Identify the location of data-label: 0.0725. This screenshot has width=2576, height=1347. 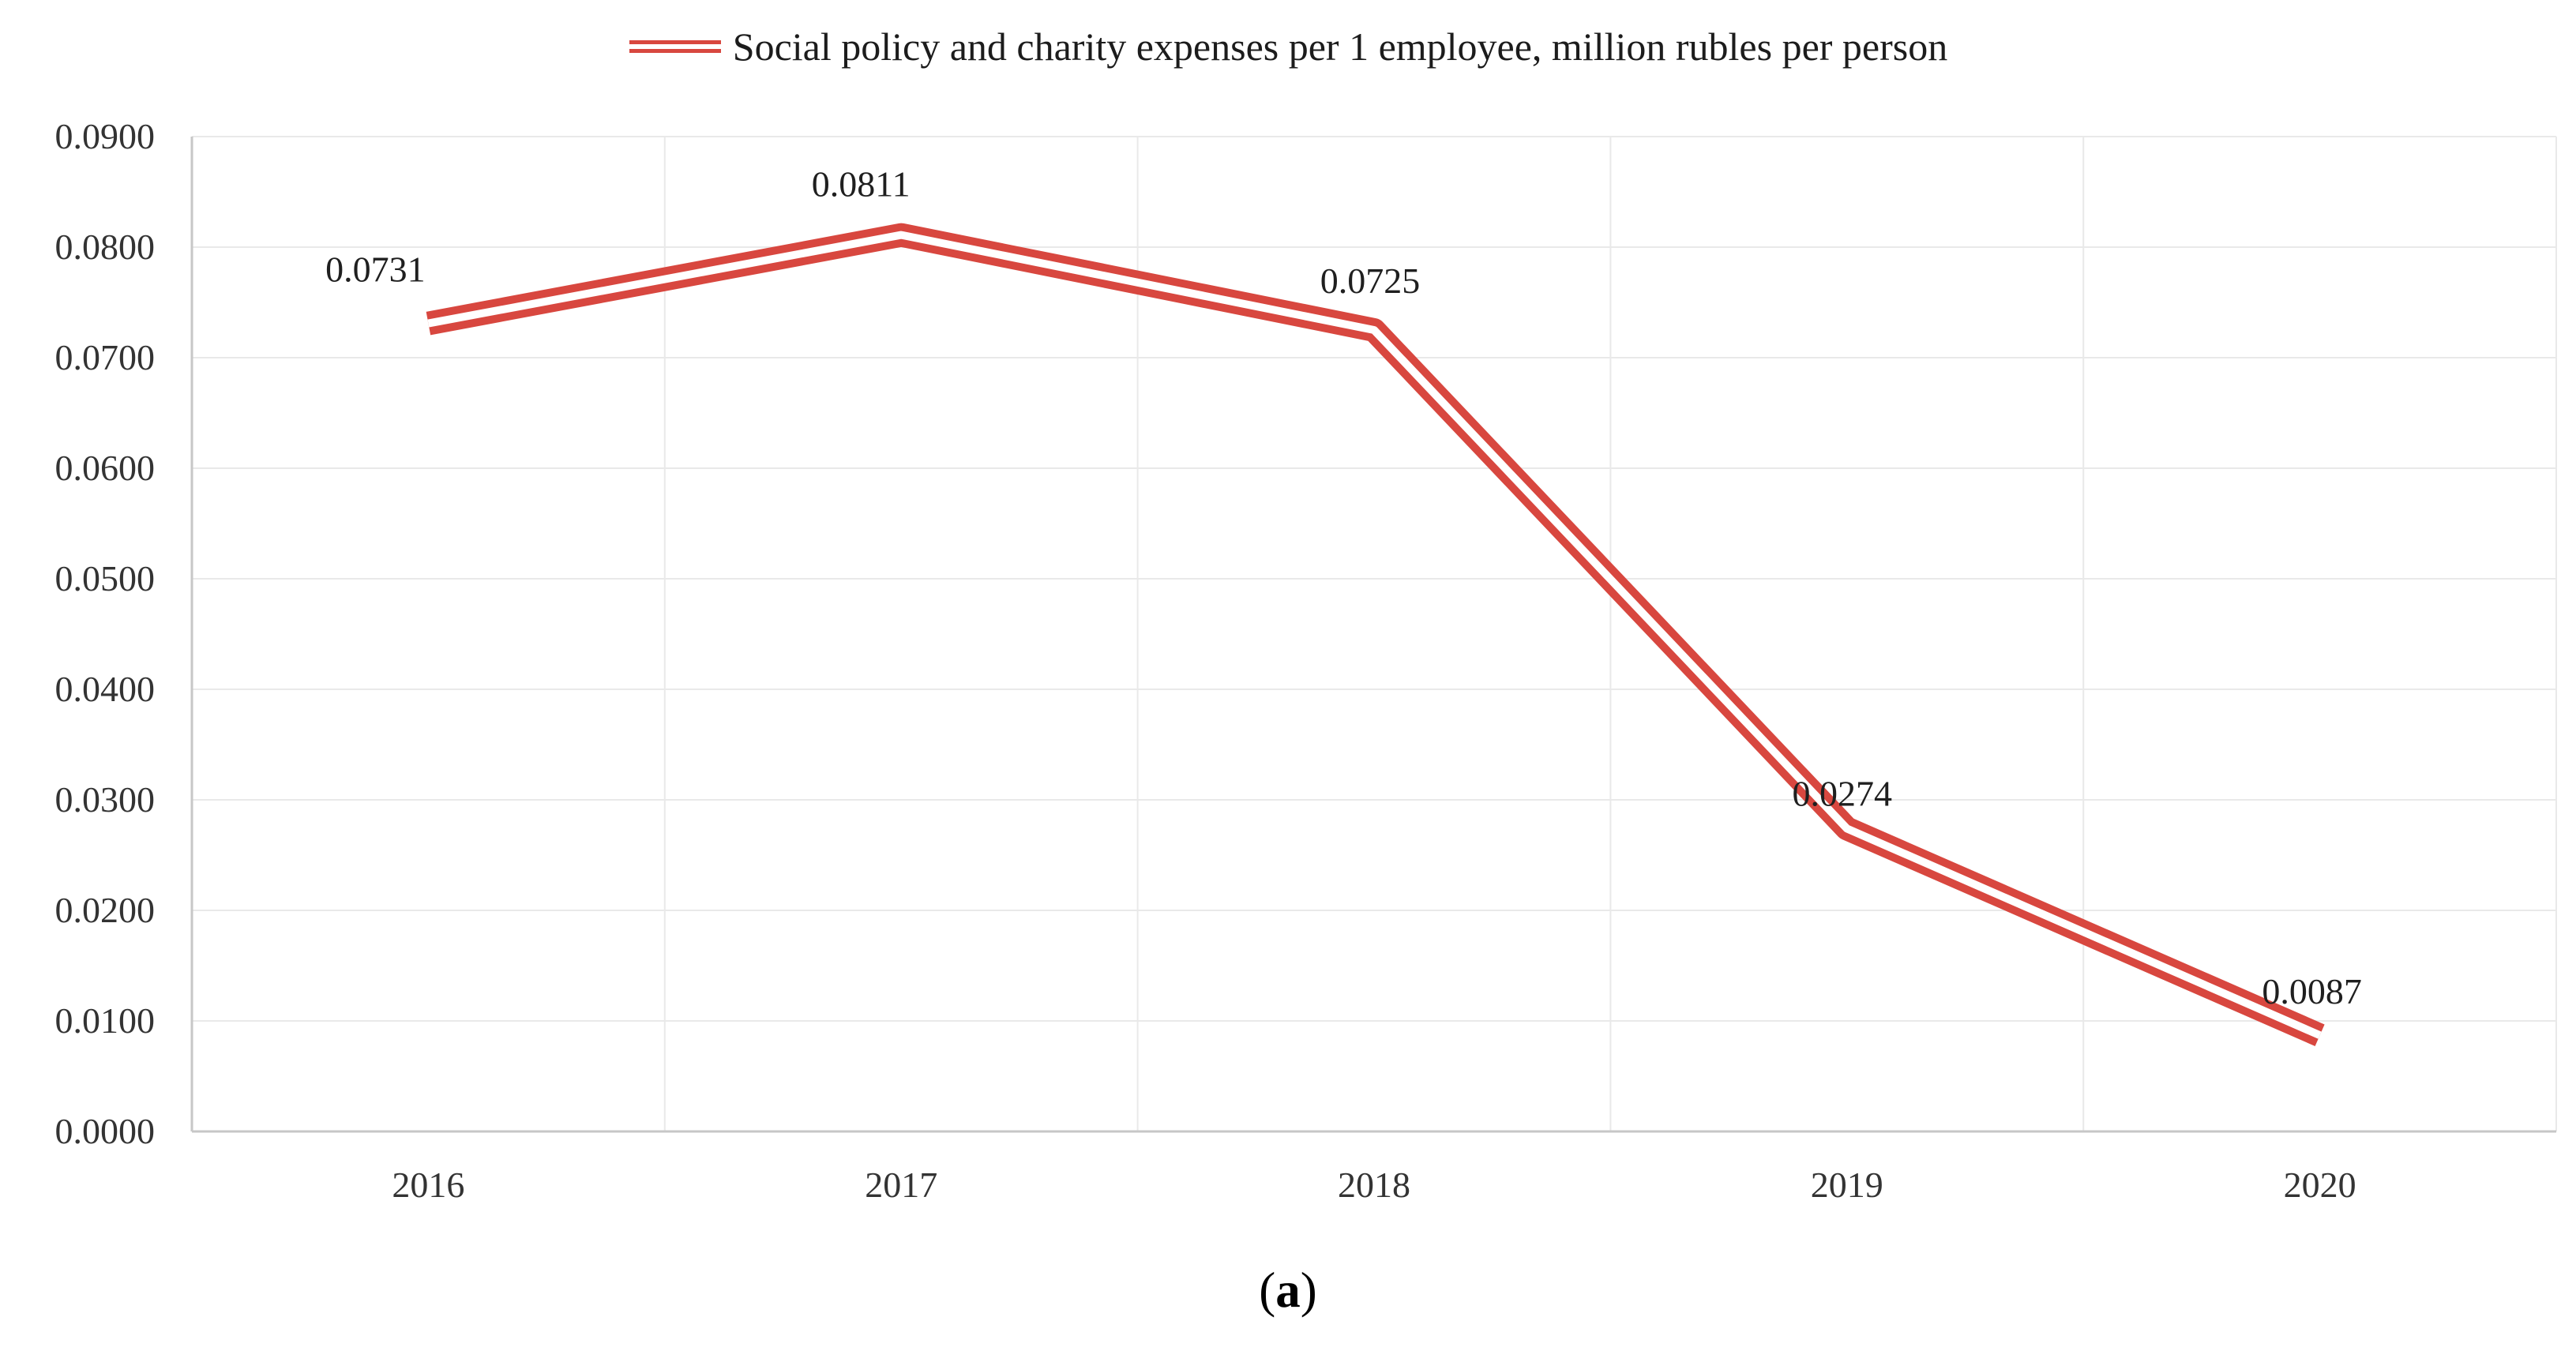
(1370, 281).